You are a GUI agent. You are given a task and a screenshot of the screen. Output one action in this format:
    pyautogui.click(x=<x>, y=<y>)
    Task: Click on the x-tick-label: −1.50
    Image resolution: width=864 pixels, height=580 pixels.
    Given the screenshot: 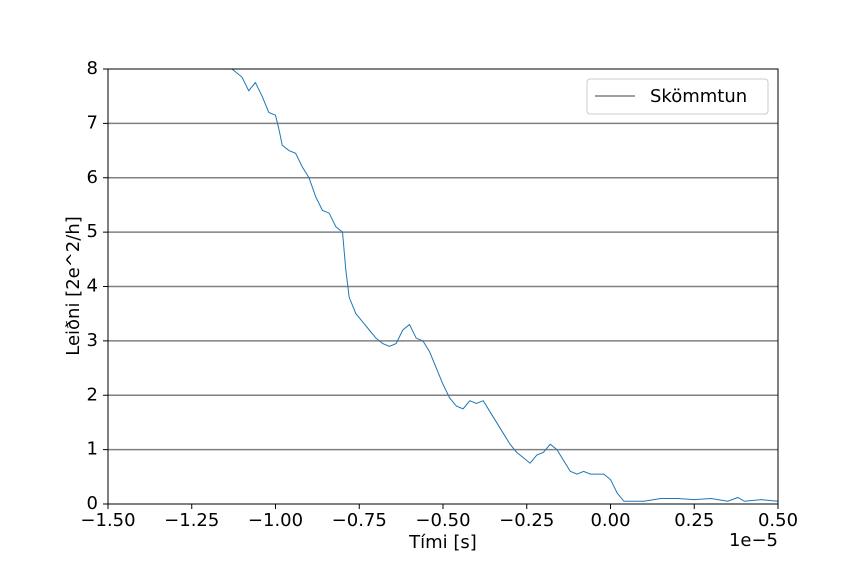 What is the action you would take?
    pyautogui.click(x=107, y=520)
    